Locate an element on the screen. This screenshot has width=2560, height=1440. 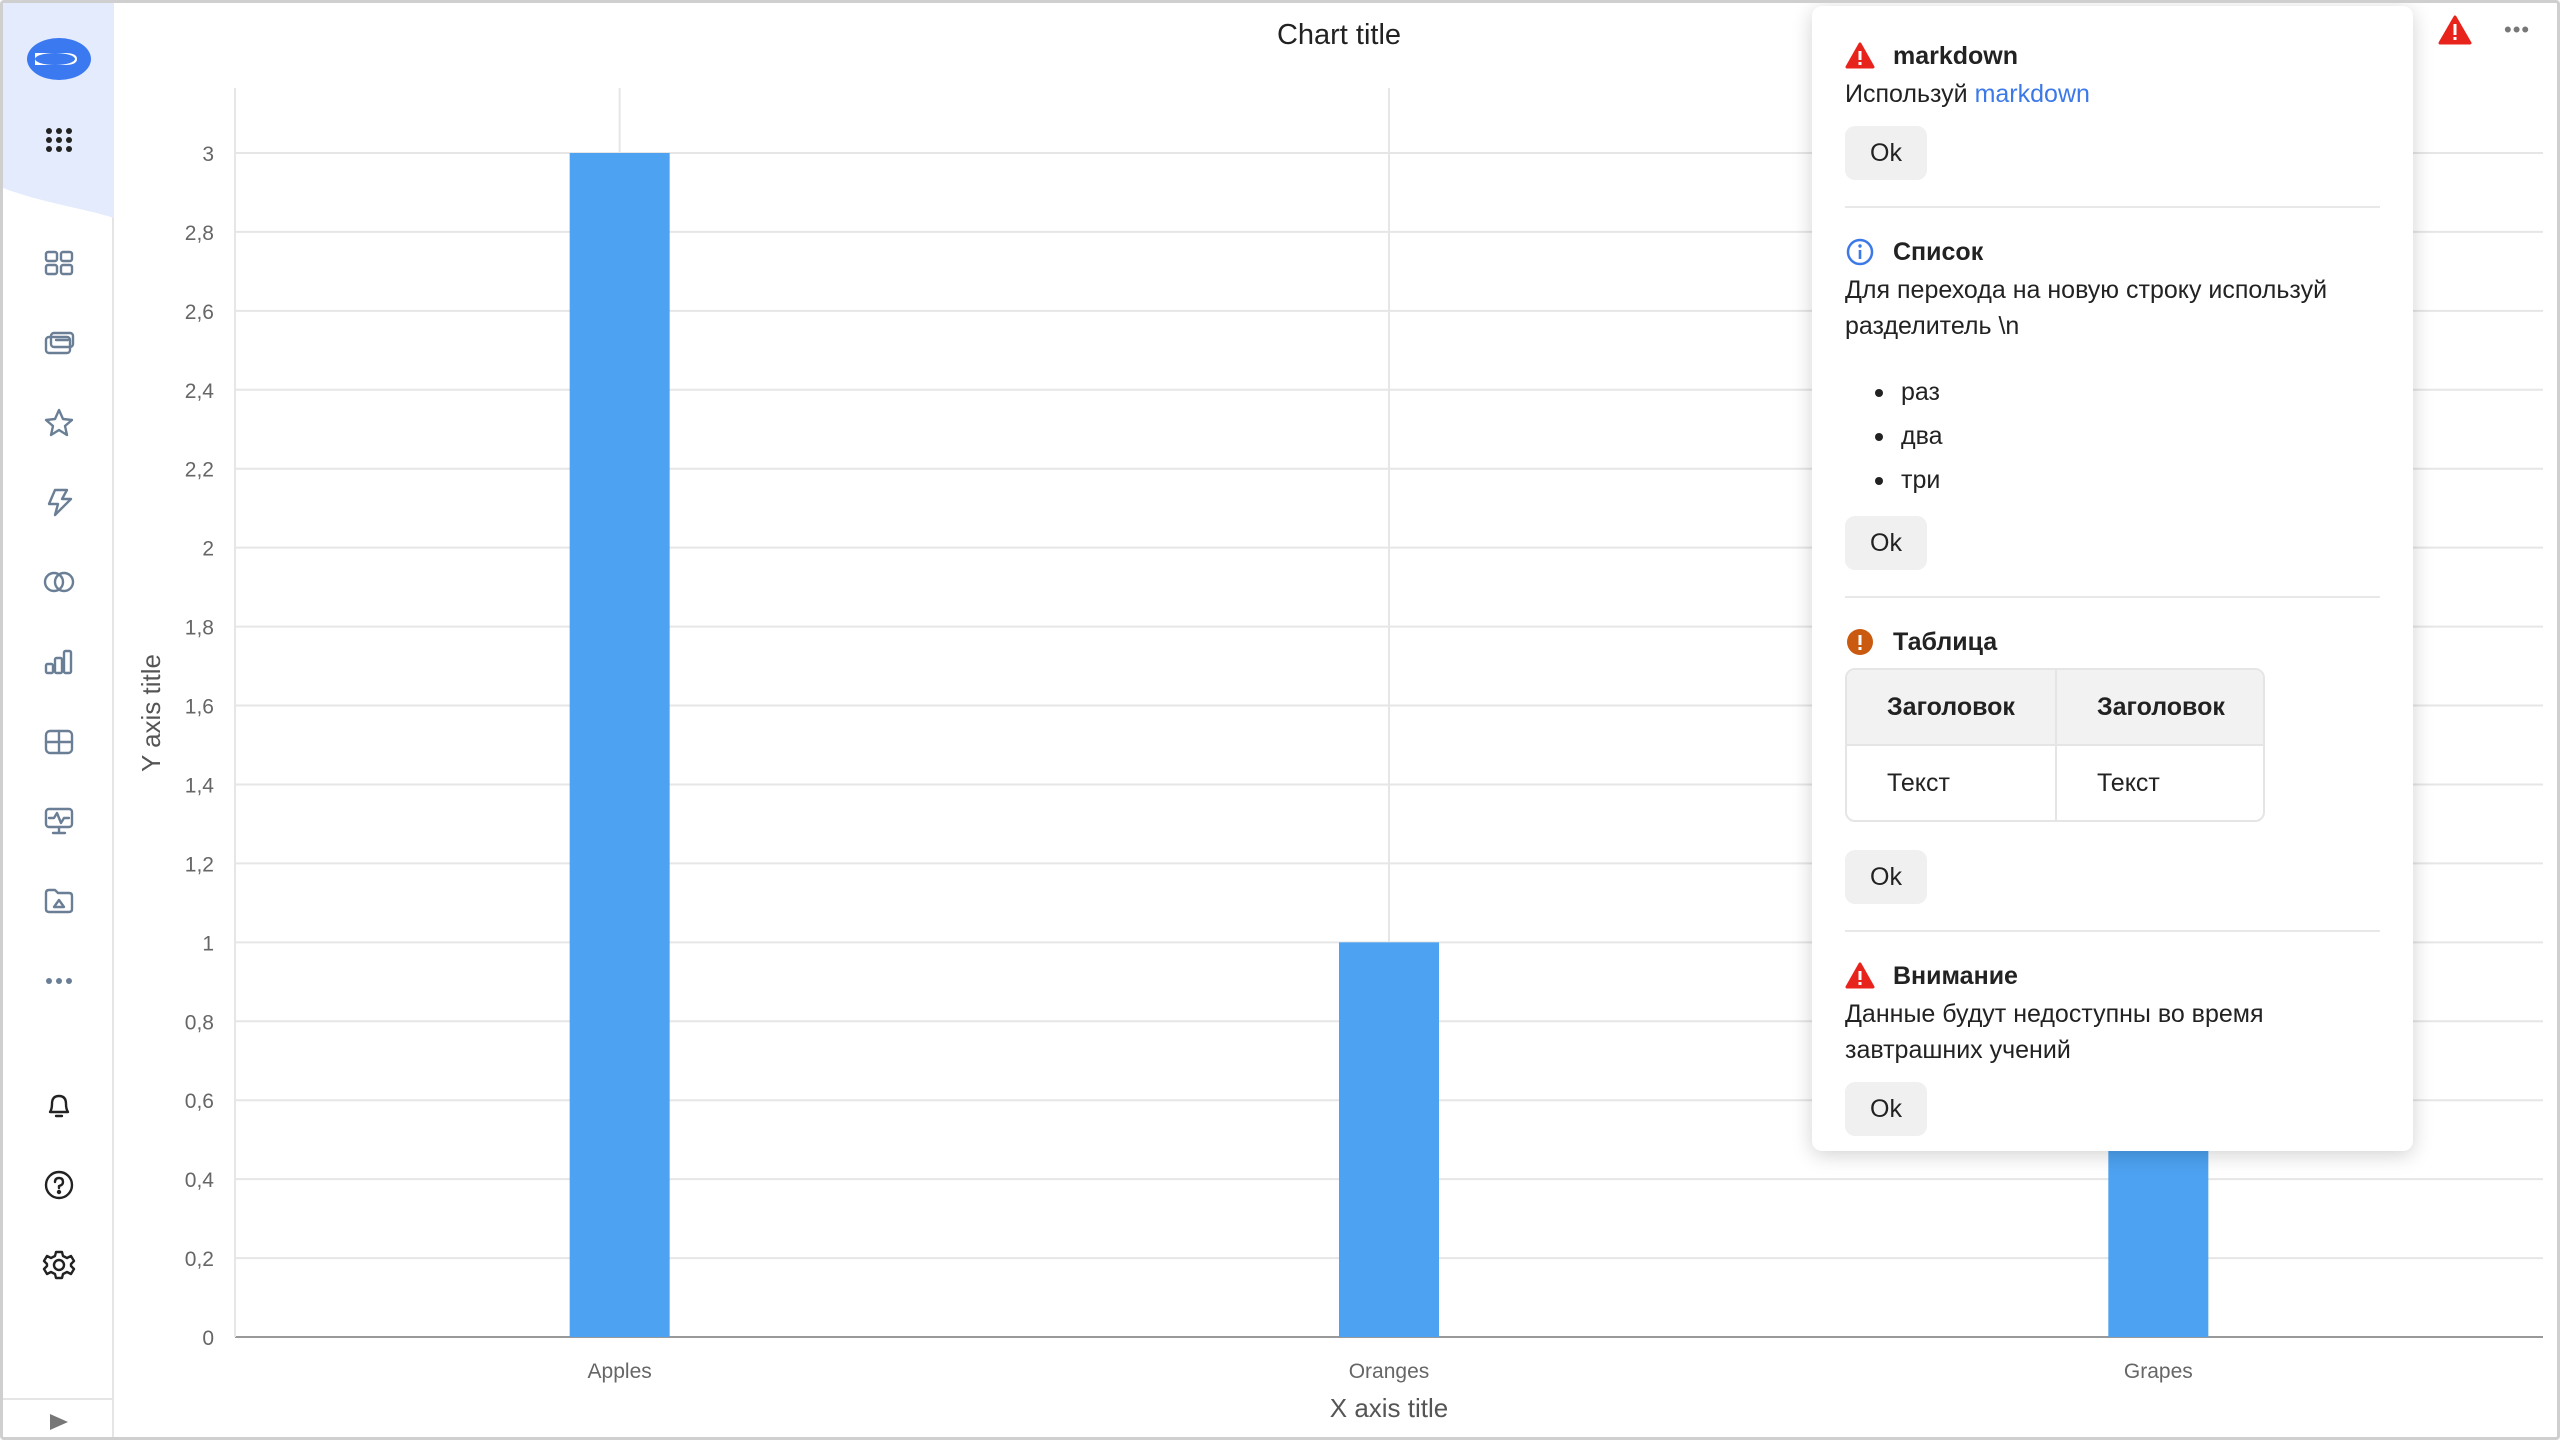
y-tick-label: 1,6 is located at coordinates (199, 707).